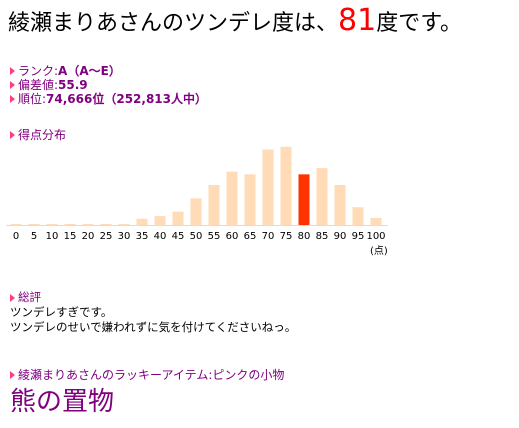  I want to click on deviation-row: 偏差値: 55.9, so click(108, 85).